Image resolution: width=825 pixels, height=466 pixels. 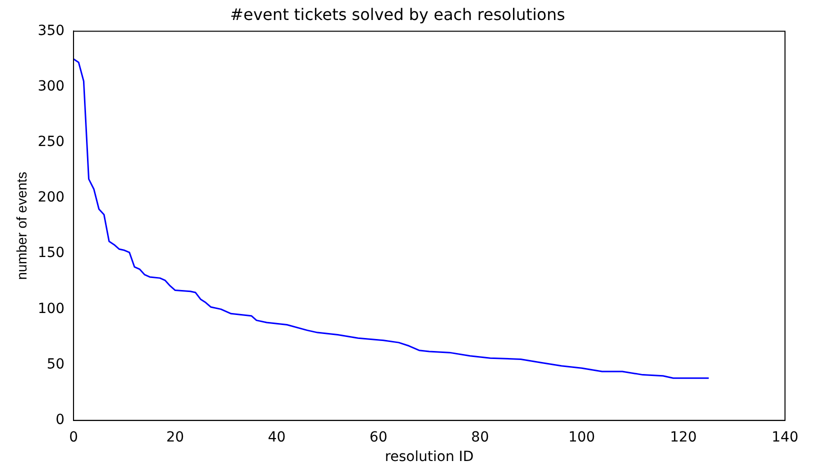 I want to click on x-axis-title: resolution ID, so click(x=429, y=457).